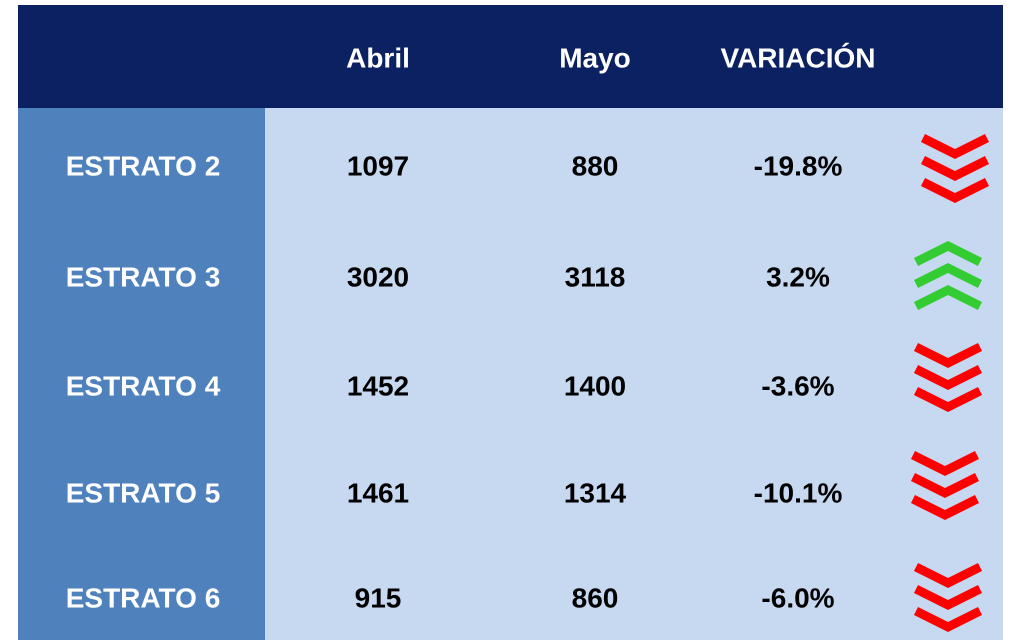 The width and height of the screenshot is (1009, 640). What do you see at coordinates (595, 276) in the screenshot?
I see `cell-value: 3118` at bounding box center [595, 276].